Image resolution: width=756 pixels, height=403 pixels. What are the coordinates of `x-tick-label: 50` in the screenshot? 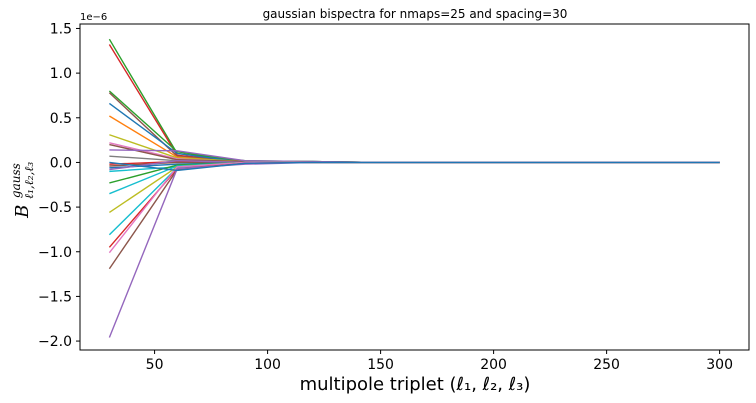 It's located at (155, 365).